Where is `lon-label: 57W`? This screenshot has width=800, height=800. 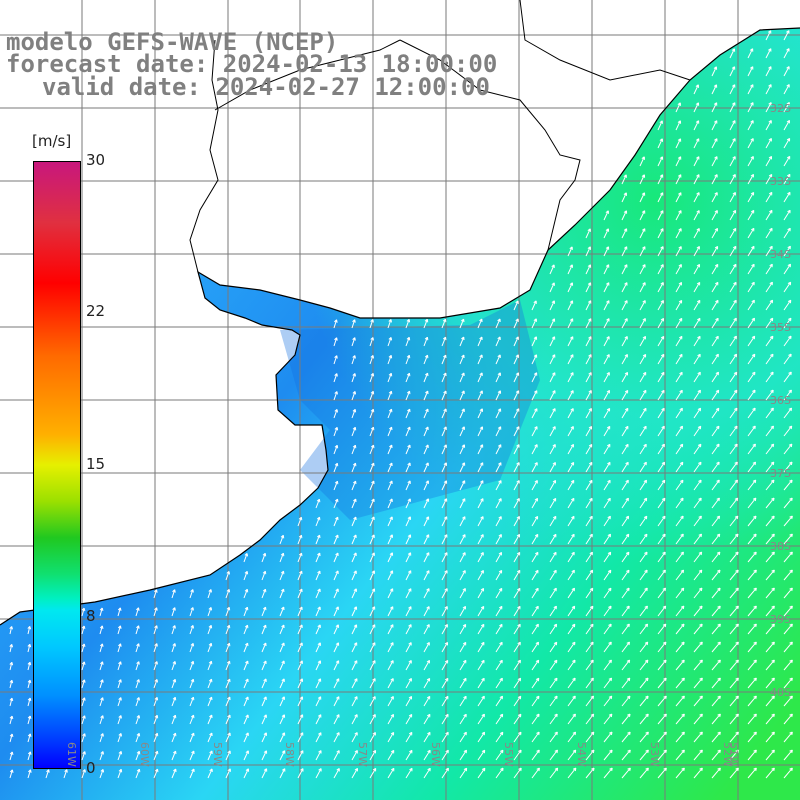 lon-label: 57W is located at coordinates (362, 754).